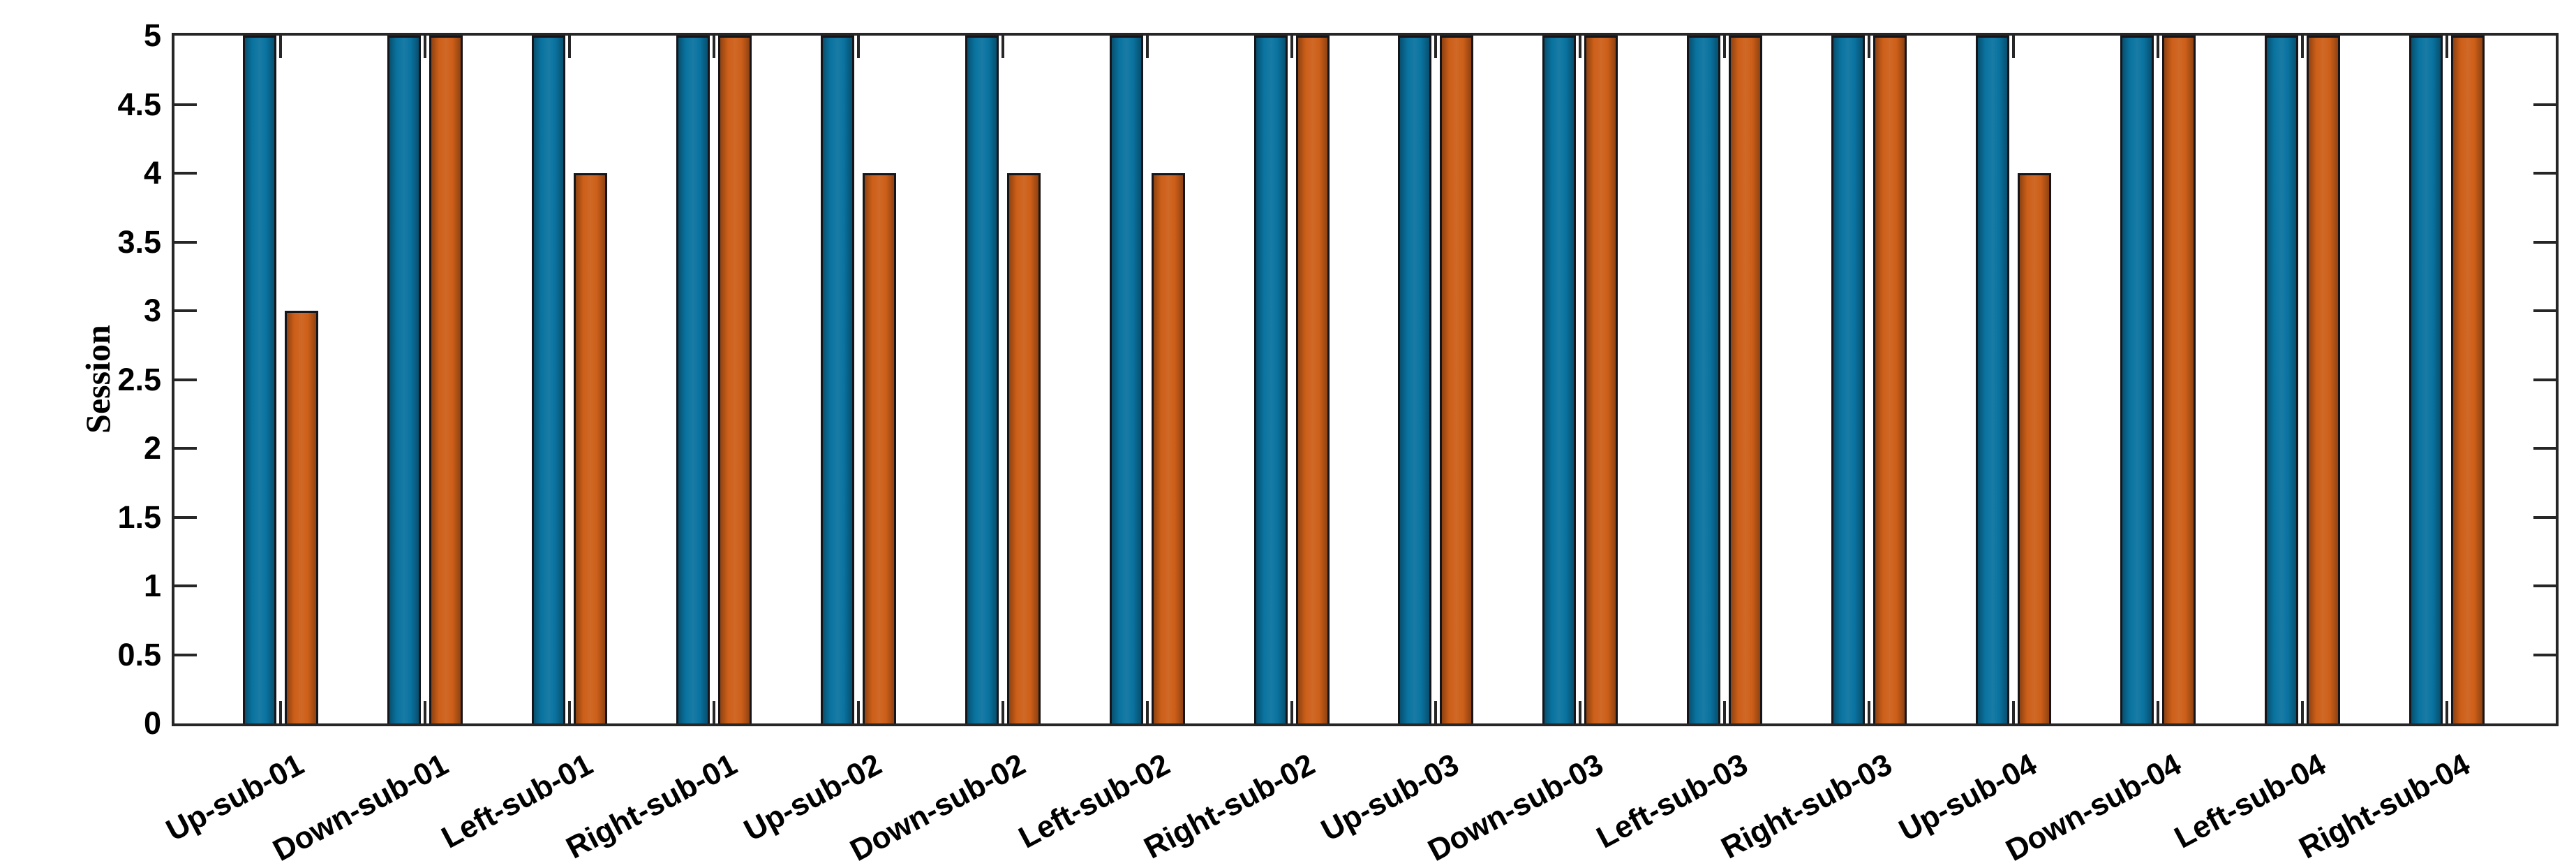 Image resolution: width=2576 pixels, height=868 pixels. I want to click on y-tick-label: 1.5, so click(139, 517).